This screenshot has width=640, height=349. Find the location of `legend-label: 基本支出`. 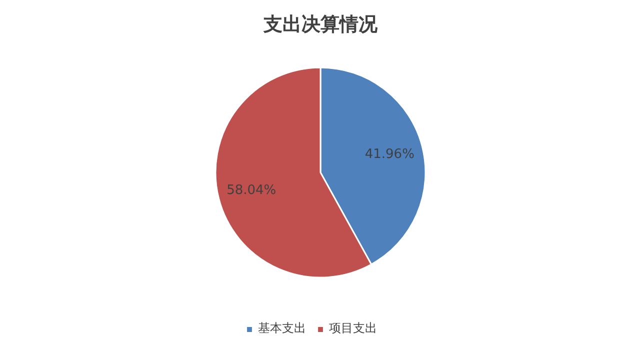

legend-label: 基本支出 is located at coordinates (282, 328).